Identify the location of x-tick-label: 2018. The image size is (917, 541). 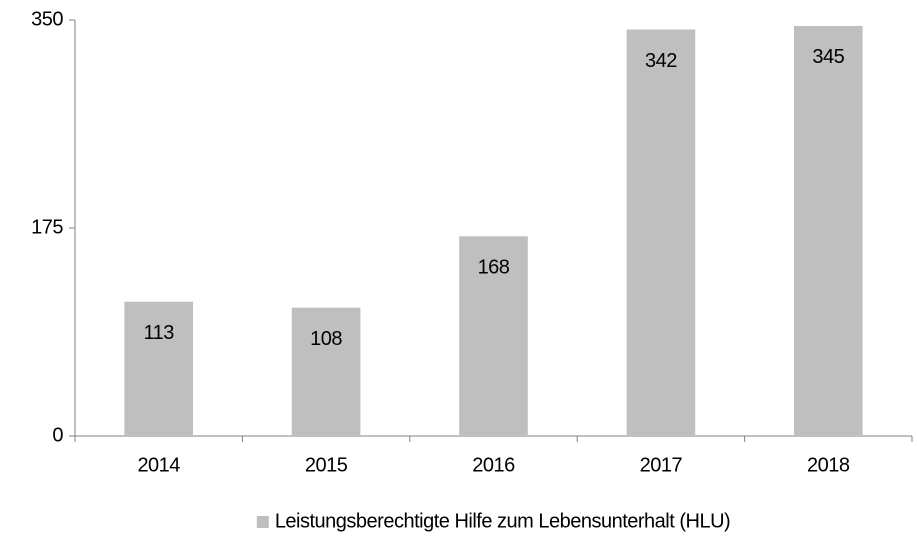
(828, 465).